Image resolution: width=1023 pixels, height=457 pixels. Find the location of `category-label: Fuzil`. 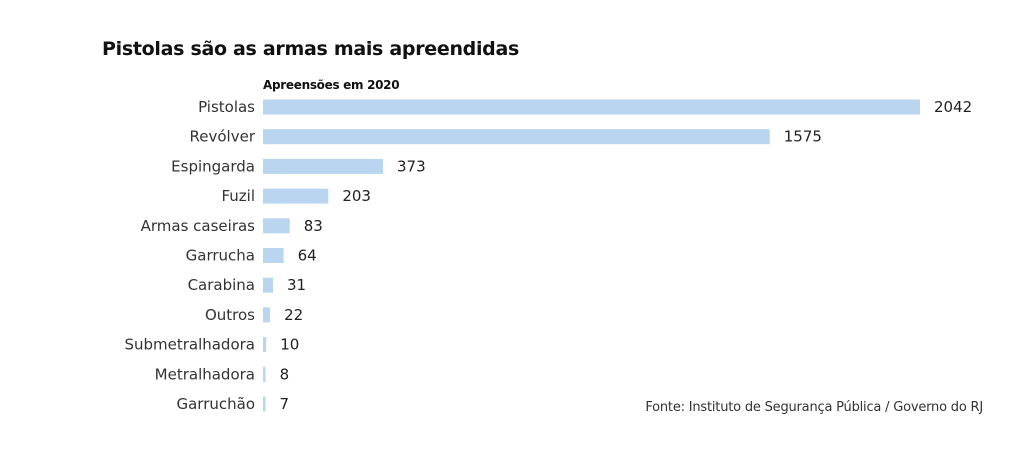

category-label: Fuzil is located at coordinates (238, 196).